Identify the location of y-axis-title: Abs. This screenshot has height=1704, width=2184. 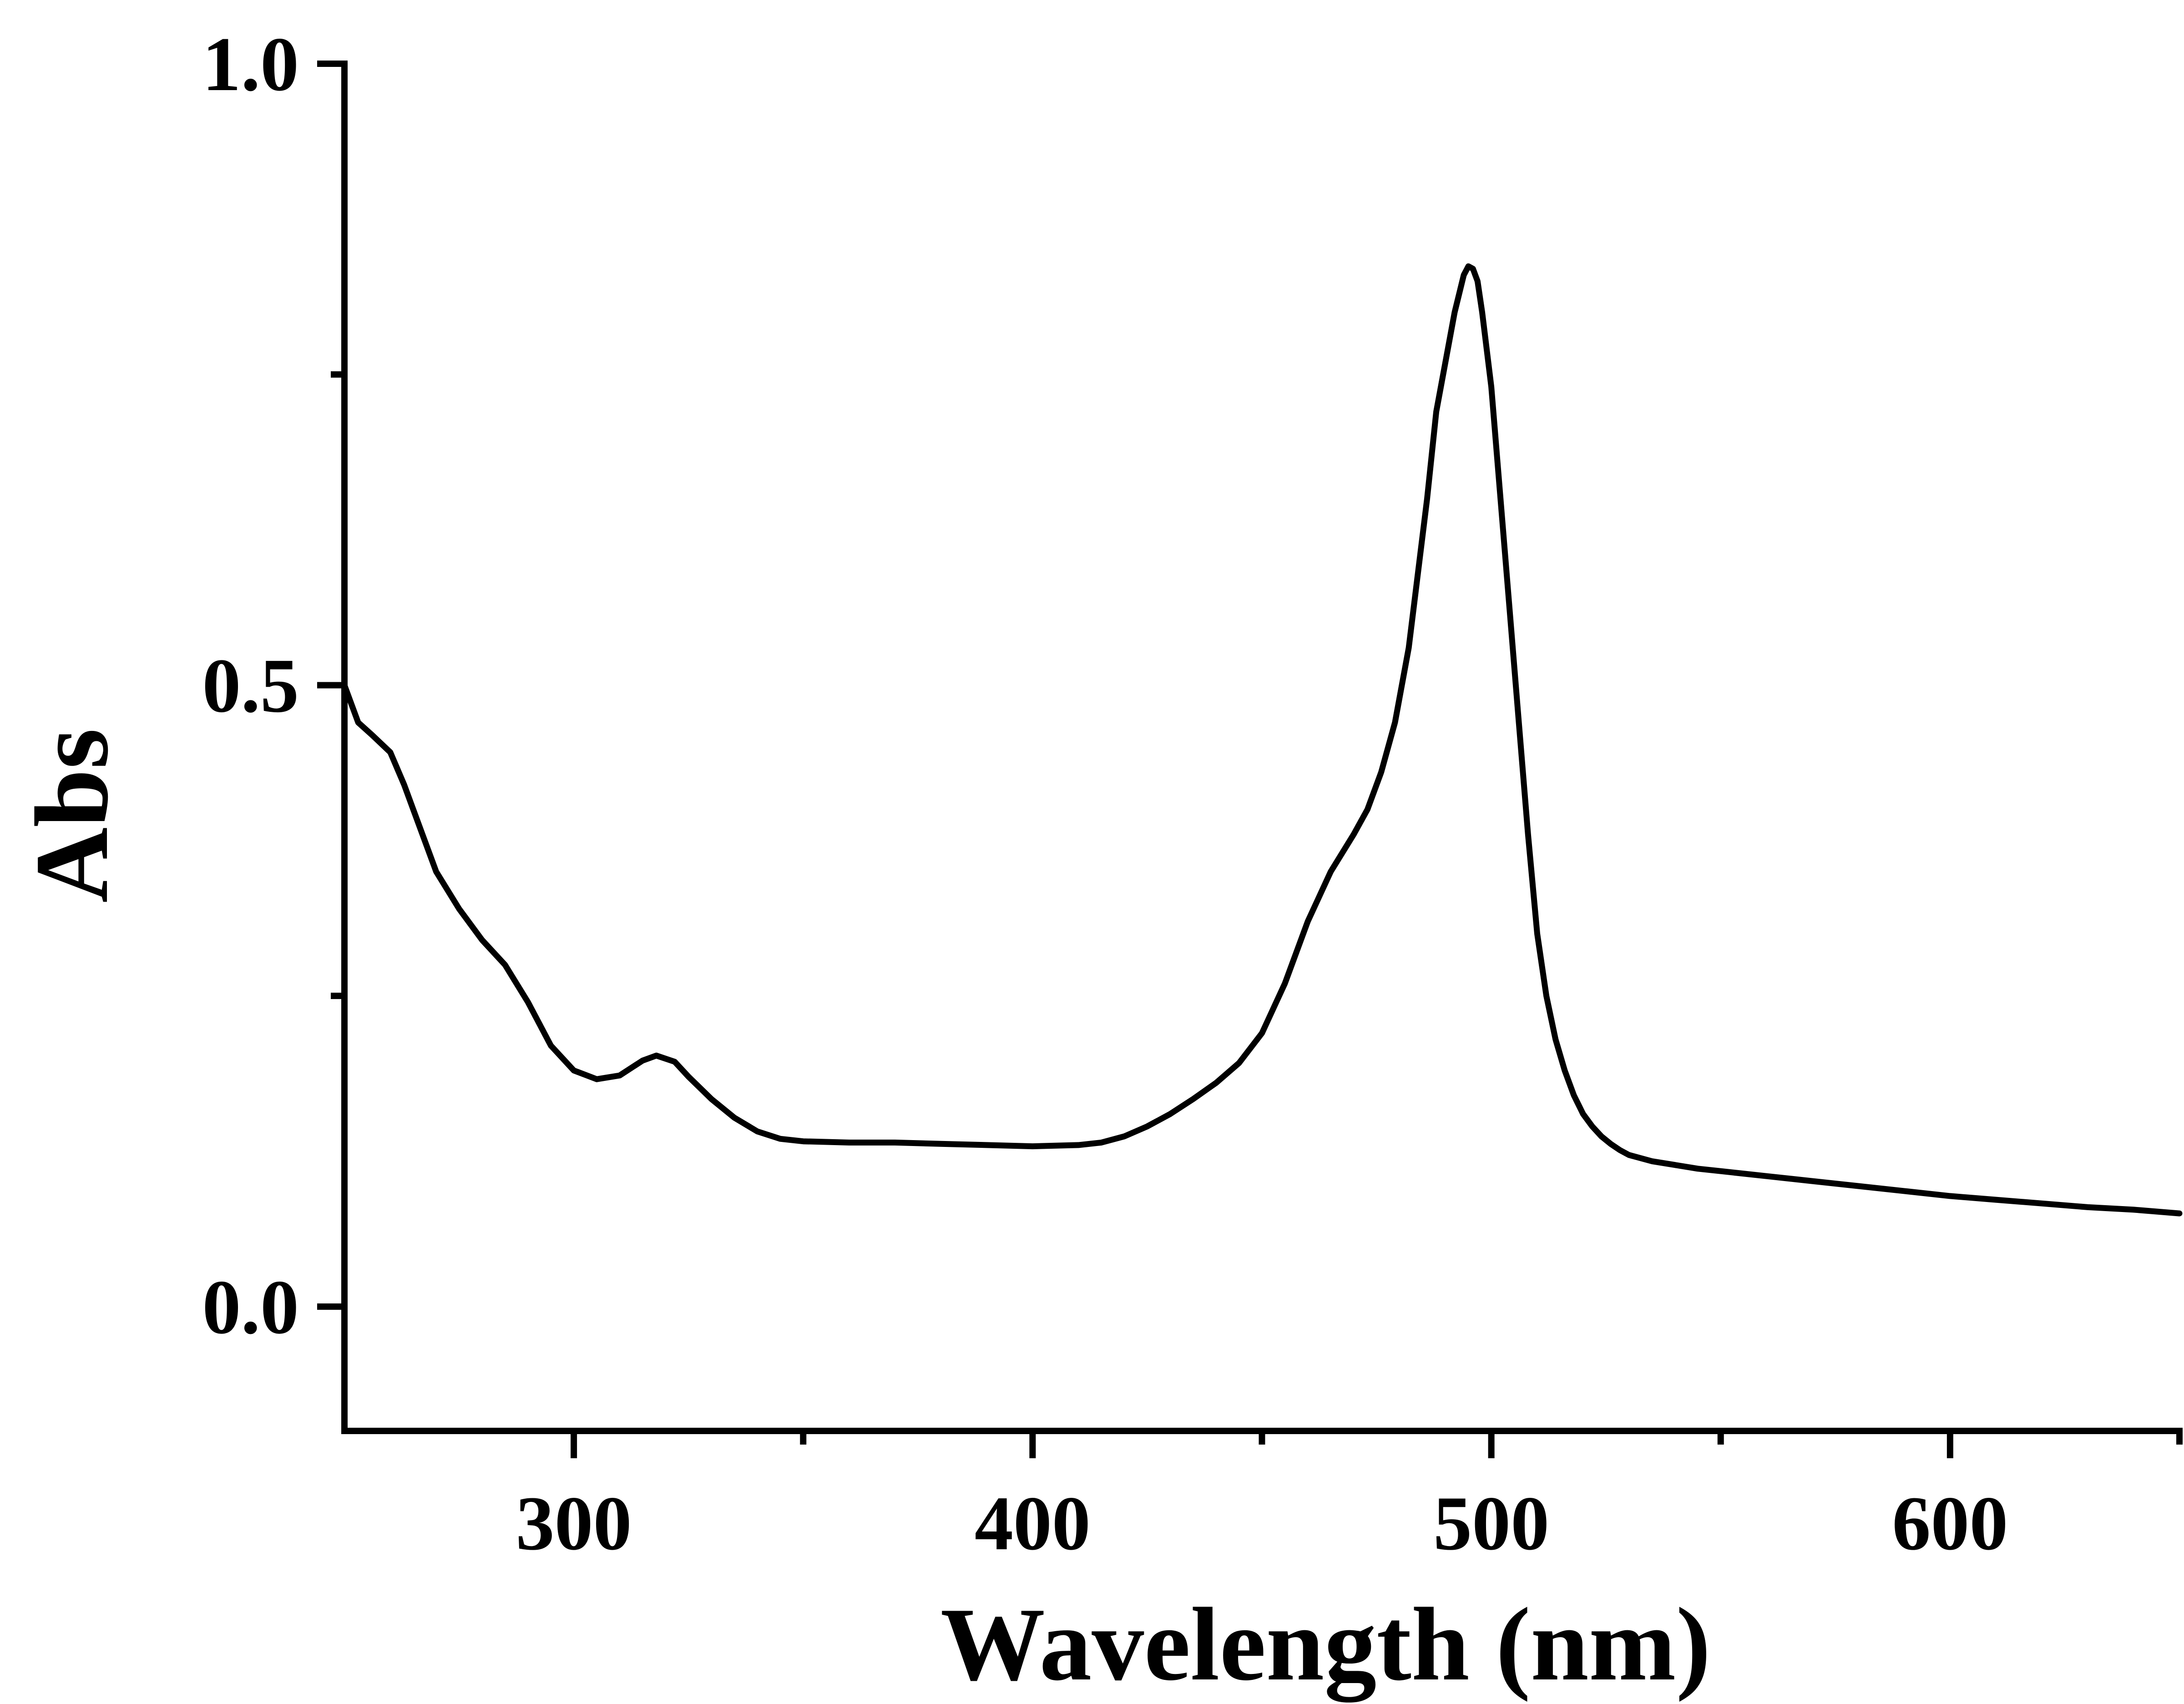
(72, 815).